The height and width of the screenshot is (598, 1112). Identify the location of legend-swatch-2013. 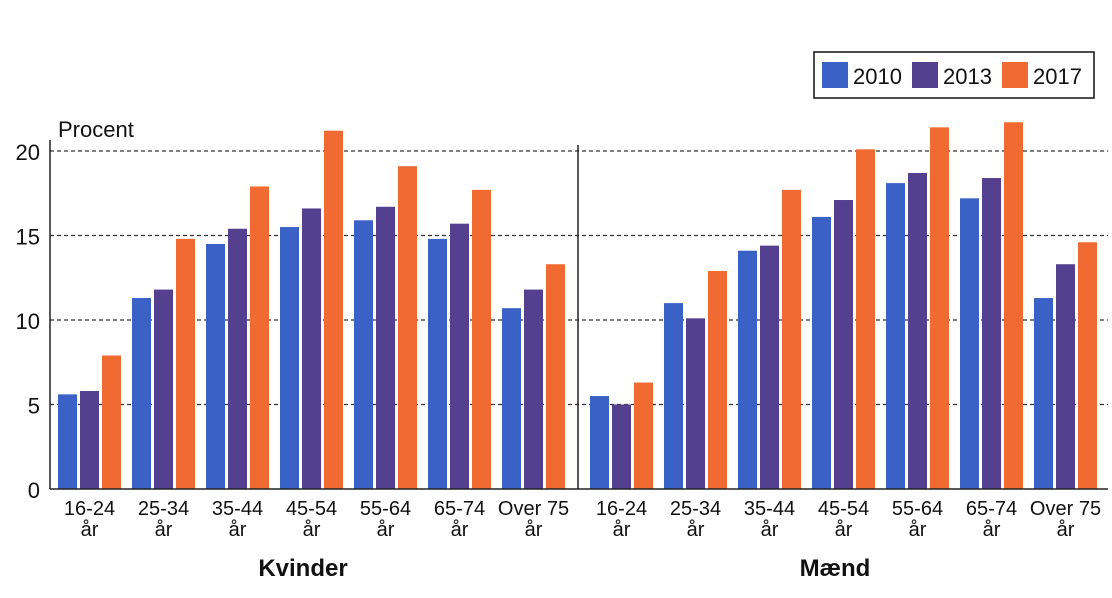
(925, 75).